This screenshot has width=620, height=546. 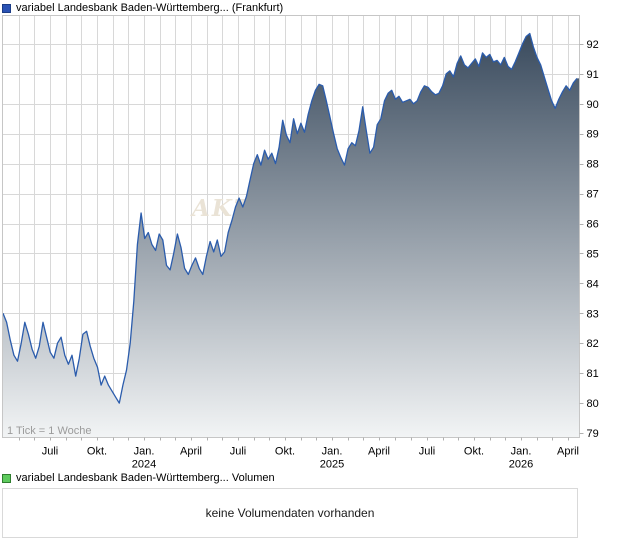 I want to click on price-series-color-swatch-icon, so click(x=6, y=8).